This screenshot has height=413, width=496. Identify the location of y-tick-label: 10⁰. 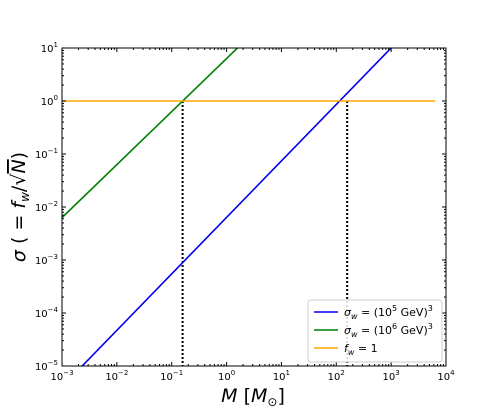
(49, 101).